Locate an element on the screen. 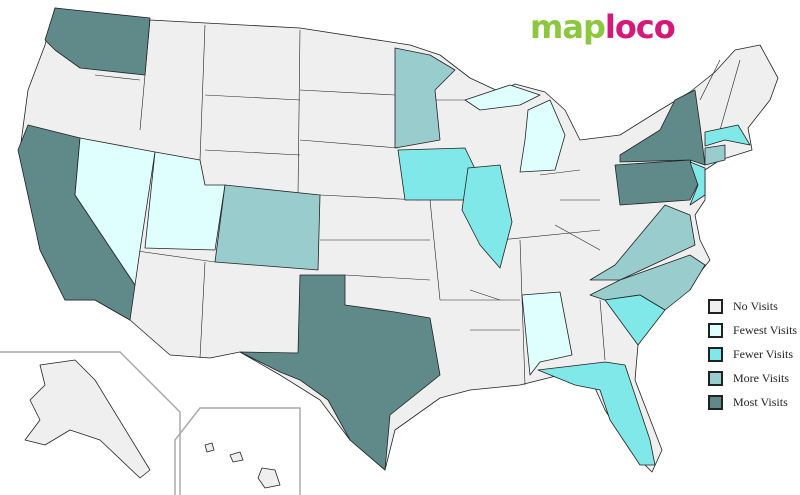 The width and height of the screenshot is (800, 495). state-co is located at coordinates (267, 227).